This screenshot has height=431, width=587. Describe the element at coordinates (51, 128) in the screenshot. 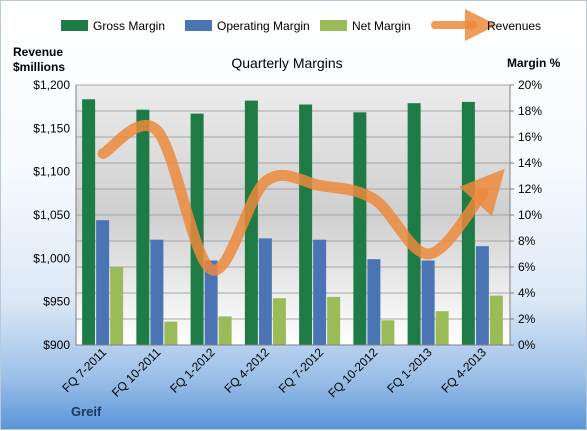

I see `left-tick-label: $1,150` at that location.